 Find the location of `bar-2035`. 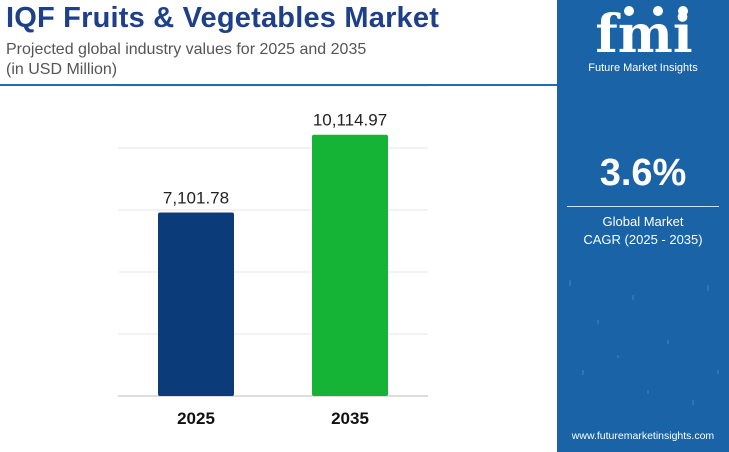

bar-2035 is located at coordinates (350, 265).